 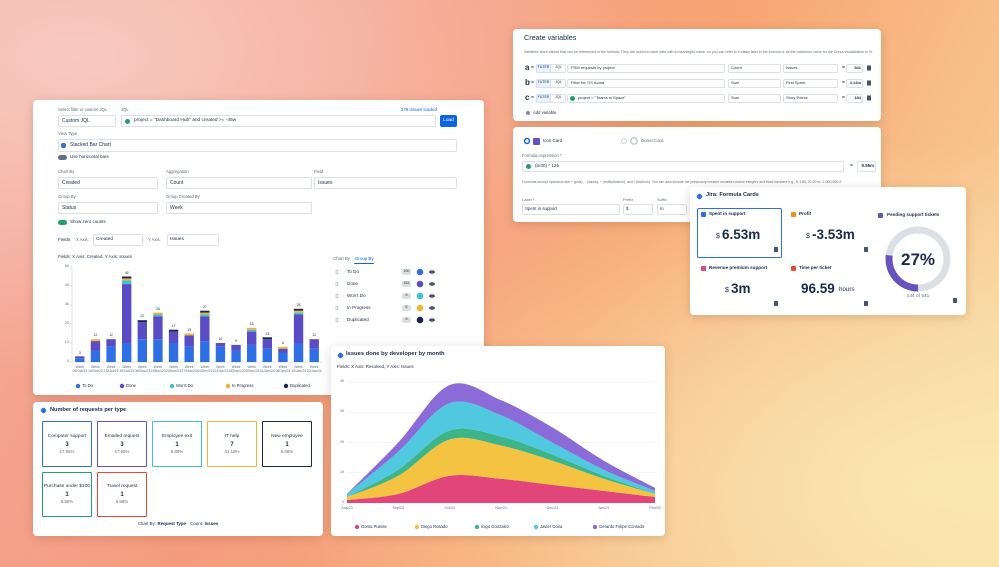 I want to click on y-tick-label: 10, so click(x=342, y=471).